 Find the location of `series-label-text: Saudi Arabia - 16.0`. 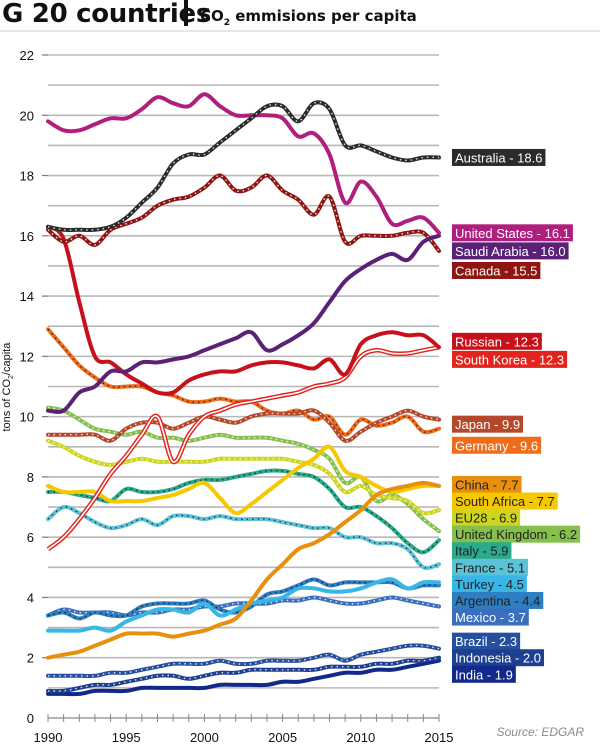

series-label-text: Saudi Arabia - 16.0 is located at coordinates (510, 251).